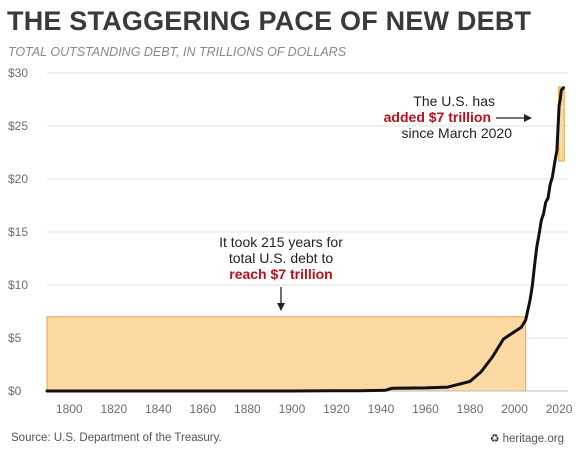 The width and height of the screenshot is (576, 456). Describe the element at coordinates (113, 409) in the screenshot. I see `x-tick-label: 1820` at that location.